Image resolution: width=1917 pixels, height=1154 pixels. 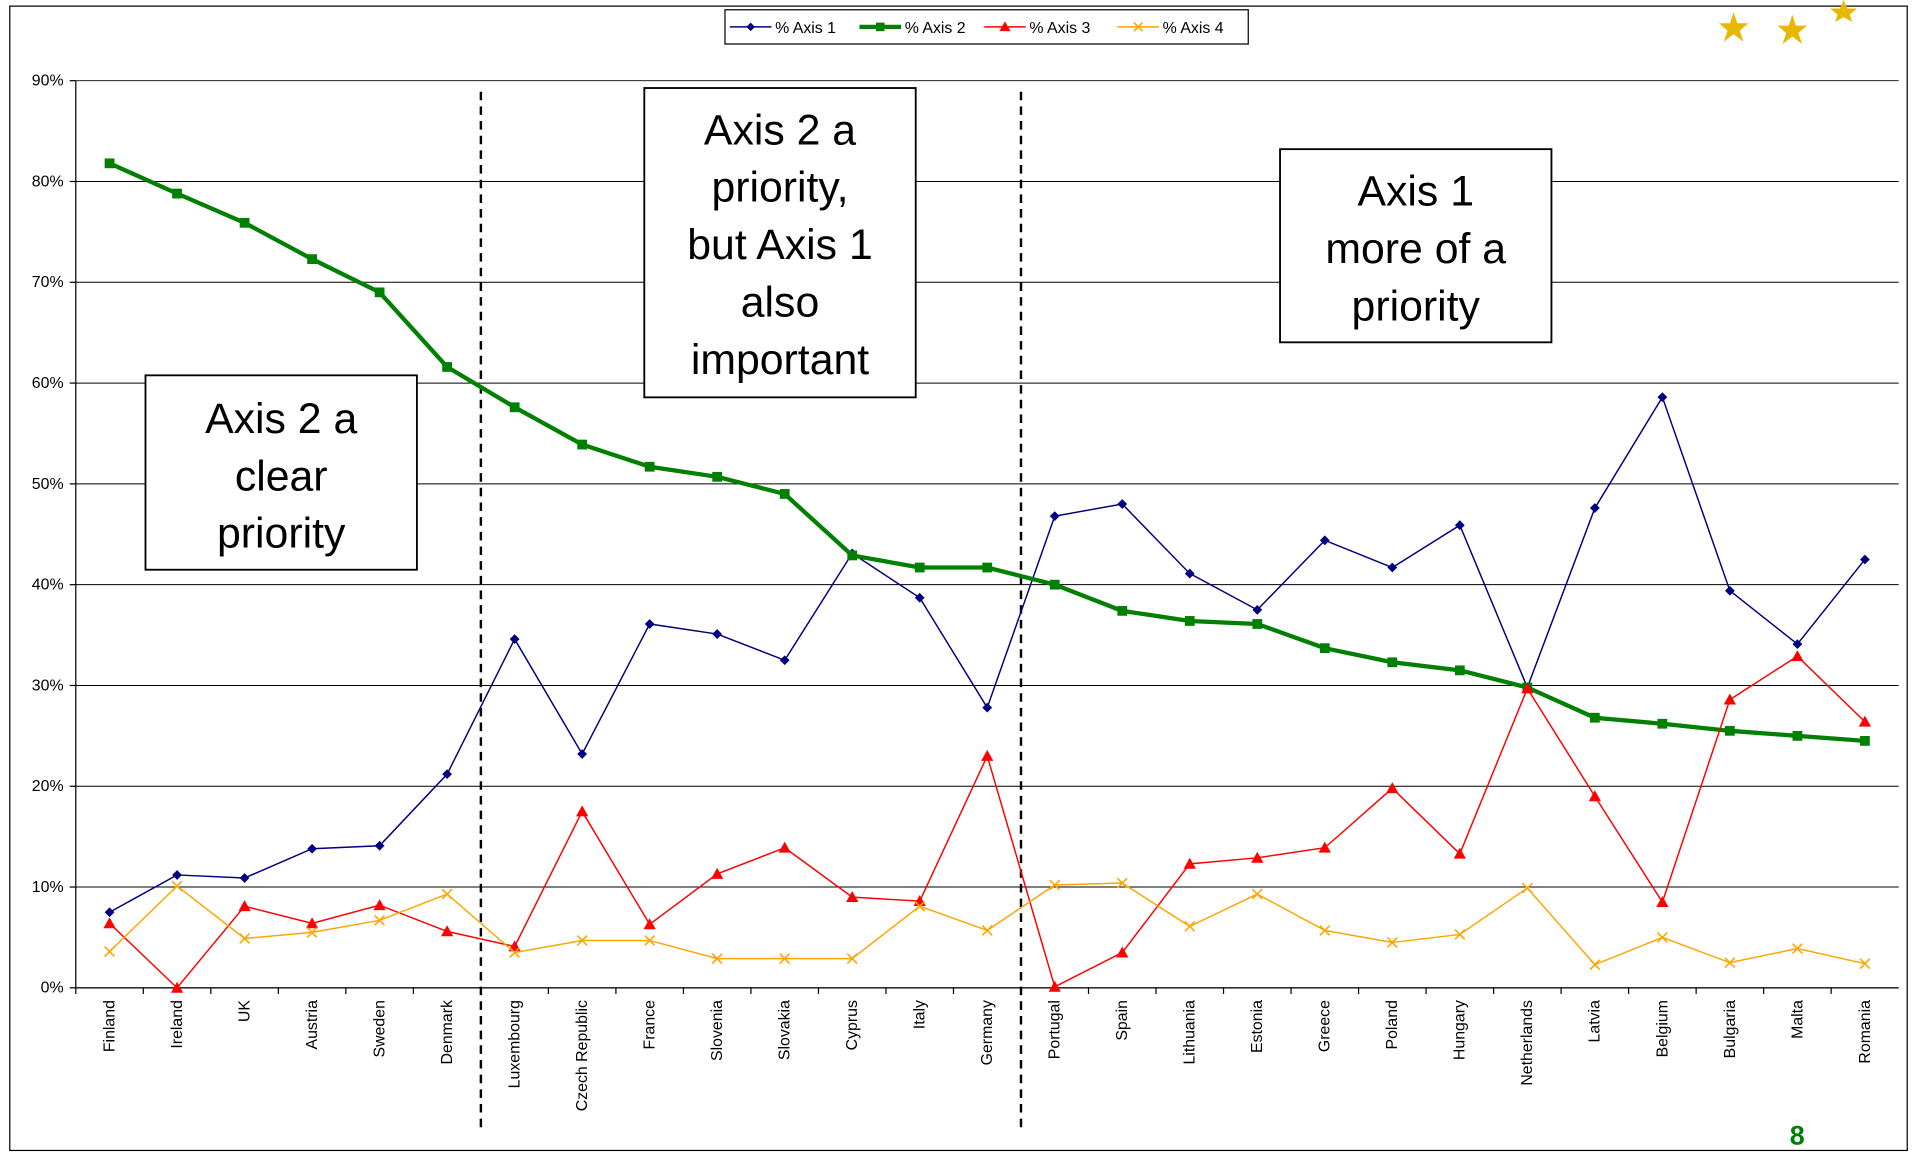 I want to click on x-tick-label: France, so click(x=650, y=1025).